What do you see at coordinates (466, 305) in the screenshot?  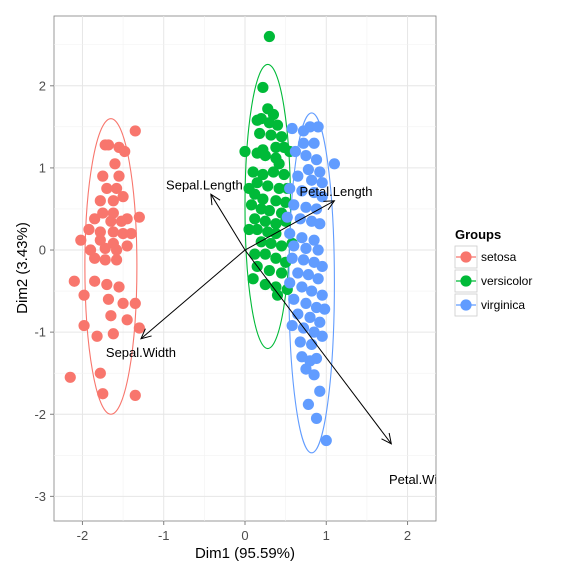 I see `legend-key-virginica` at bounding box center [466, 305].